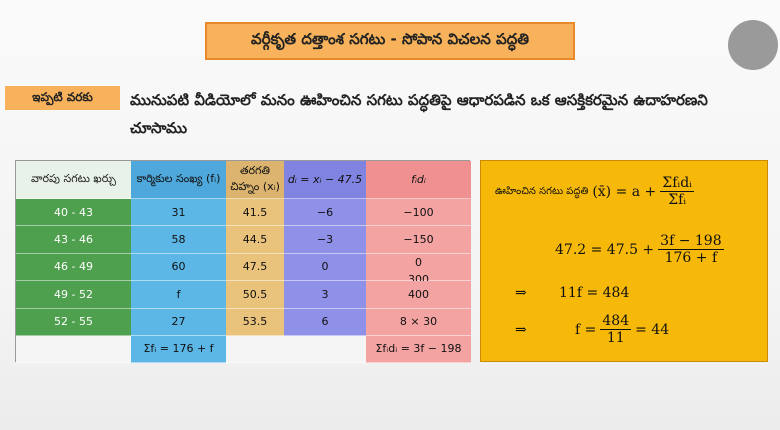 The image size is (780, 430). What do you see at coordinates (73, 267) in the screenshot?
I see `table-cell: 46 - 49` at bounding box center [73, 267].